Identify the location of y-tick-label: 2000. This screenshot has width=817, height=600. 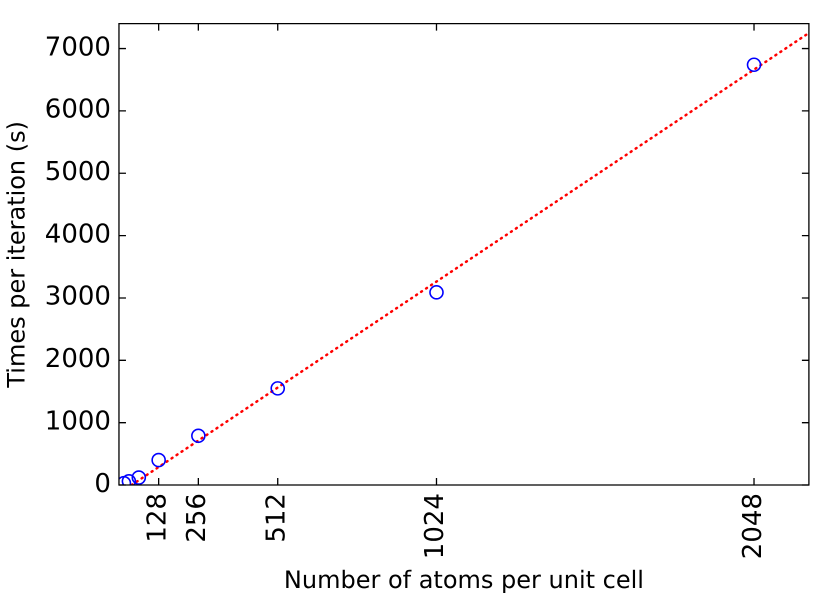
(77, 359).